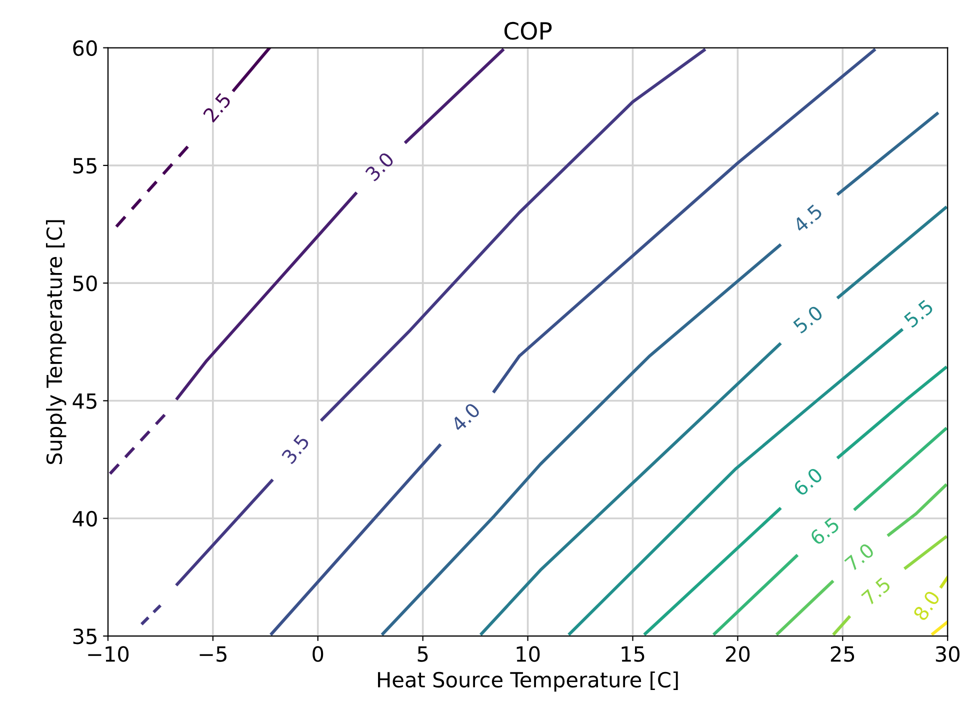 The height and width of the screenshot is (724, 964). I want to click on chart-title: COP, so click(528, 31).